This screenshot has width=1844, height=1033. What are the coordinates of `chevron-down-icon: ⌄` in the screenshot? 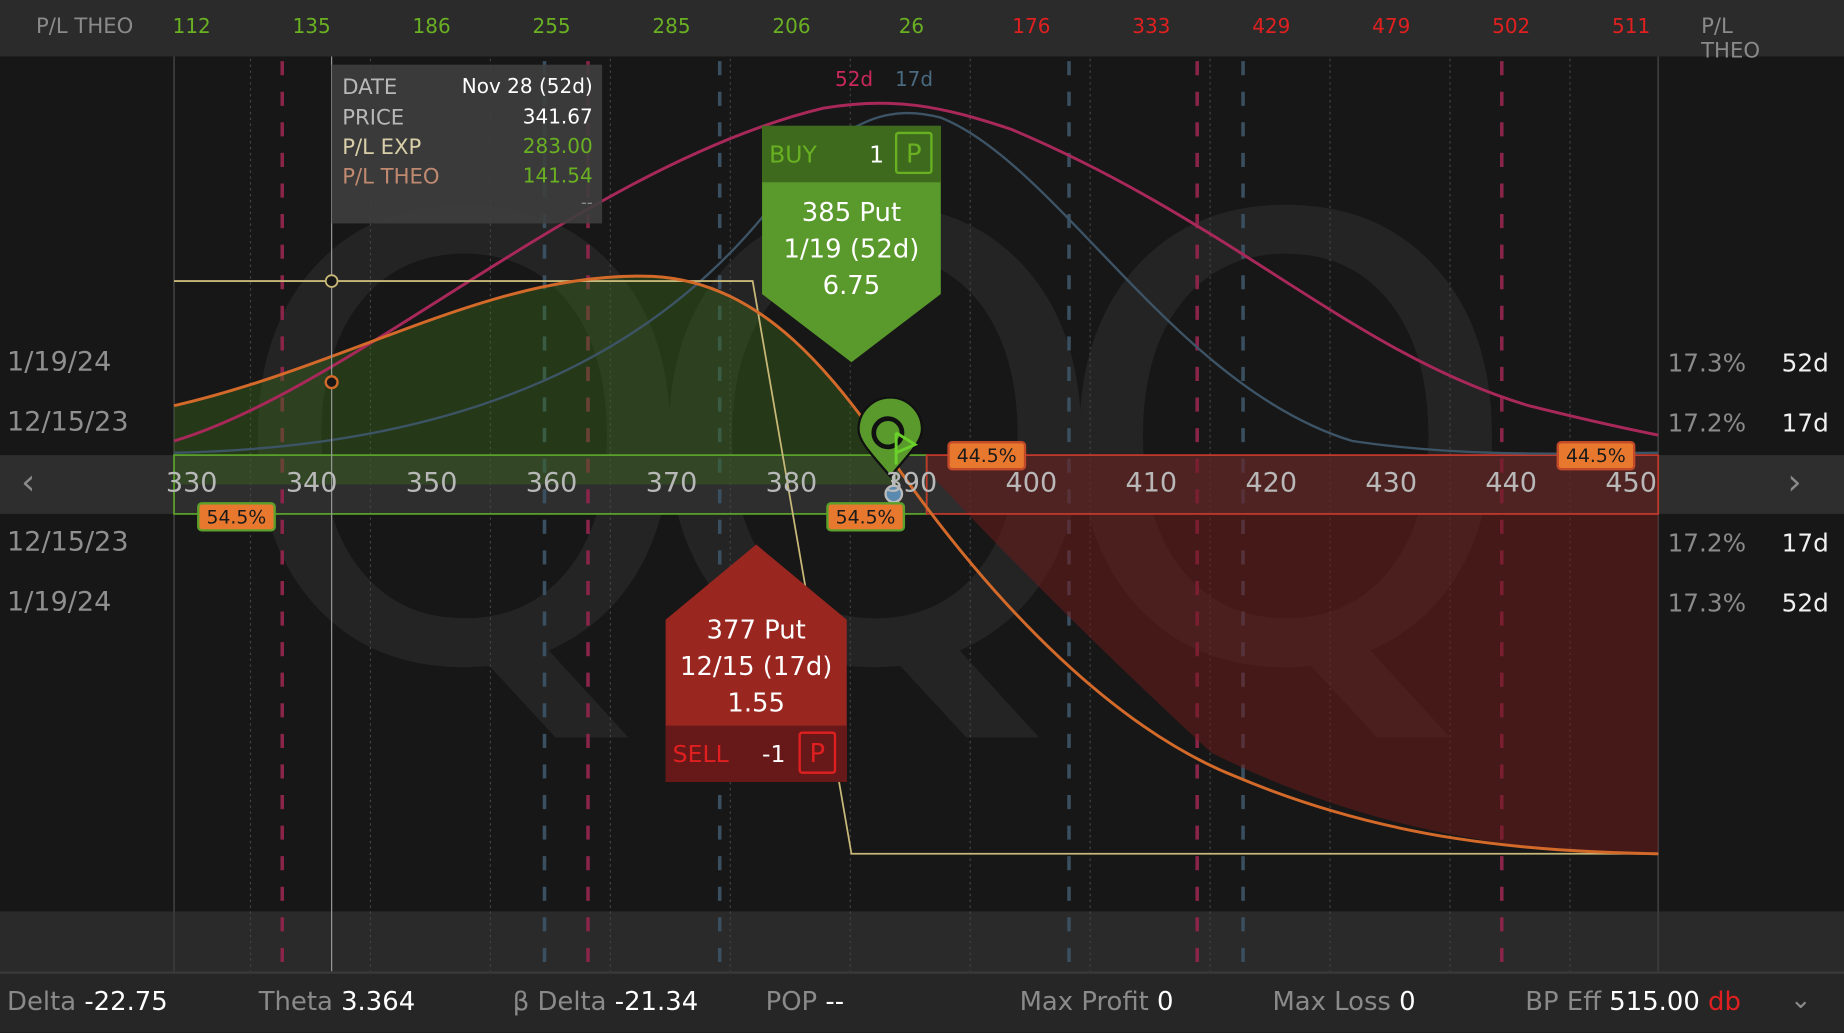 It's located at (1800, 1000).